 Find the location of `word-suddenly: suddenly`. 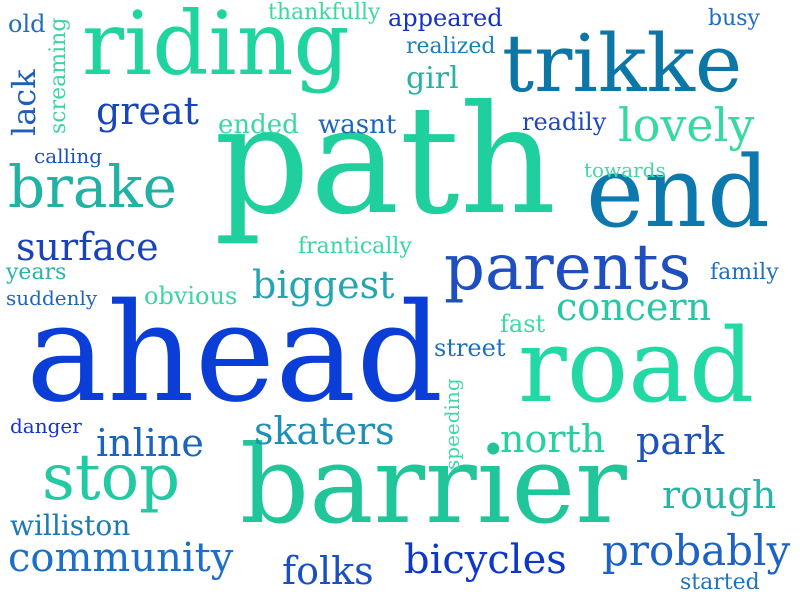

word-suddenly: suddenly is located at coordinates (52, 298).